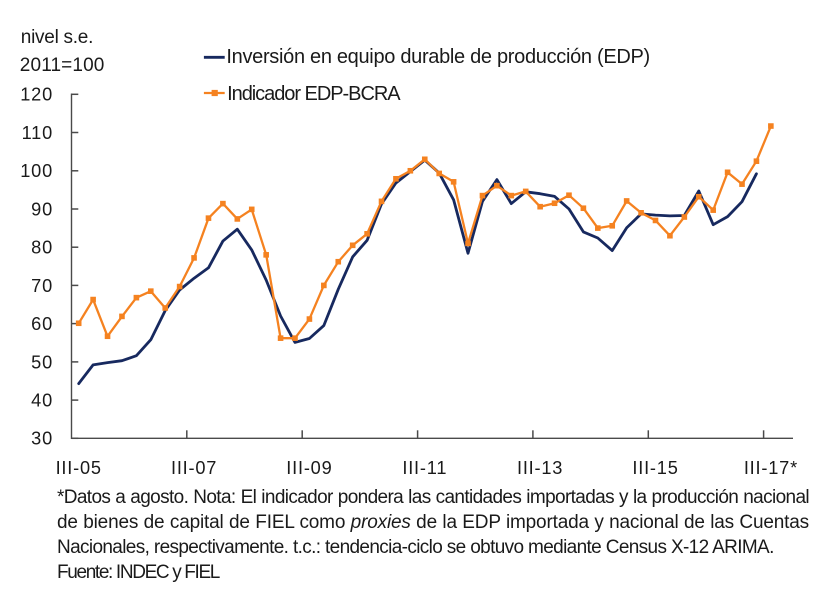 The height and width of the screenshot is (605, 832). Describe the element at coordinates (309, 468) in the screenshot. I see `svg-text: III-09` at that location.